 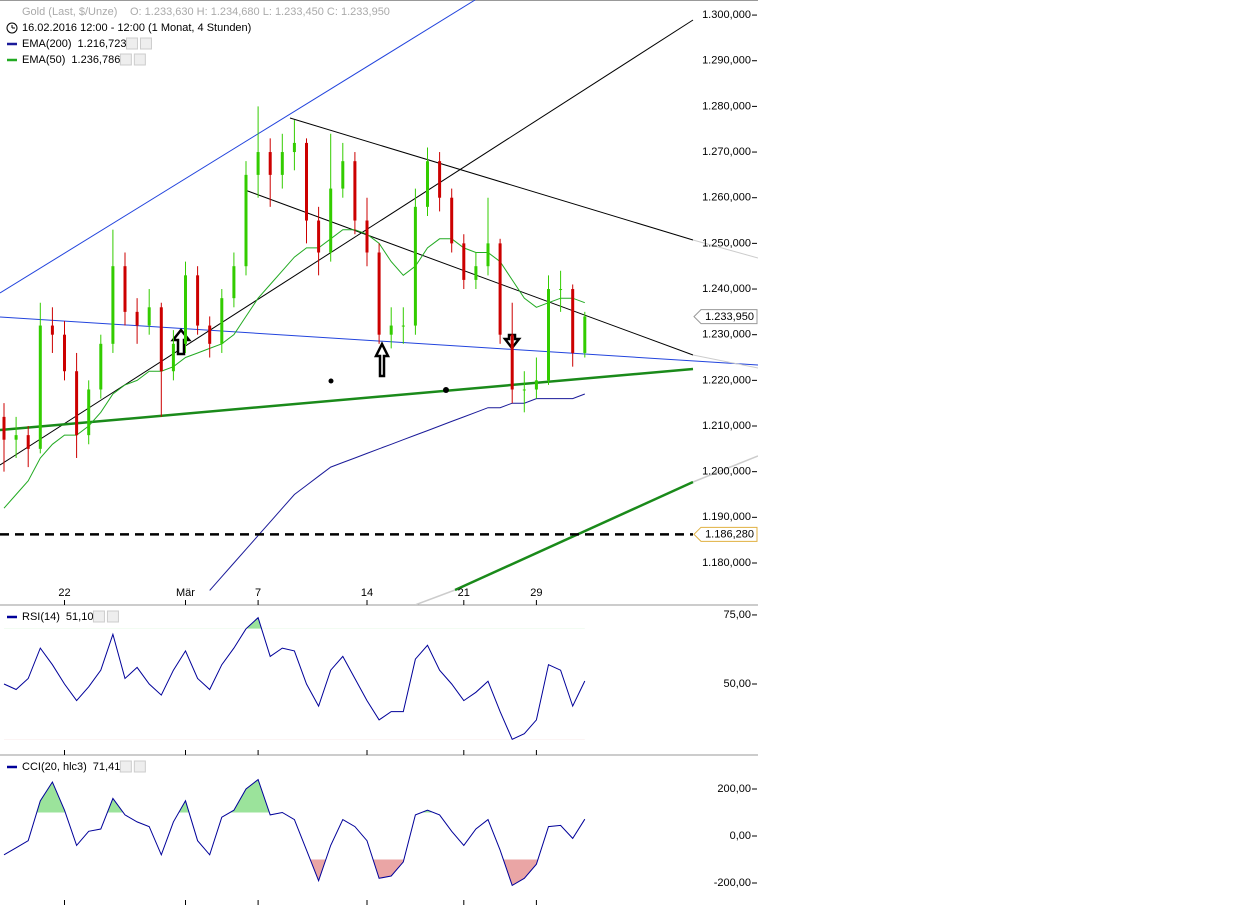 I want to click on y-tick-label: 1.200,000, so click(x=726, y=472).